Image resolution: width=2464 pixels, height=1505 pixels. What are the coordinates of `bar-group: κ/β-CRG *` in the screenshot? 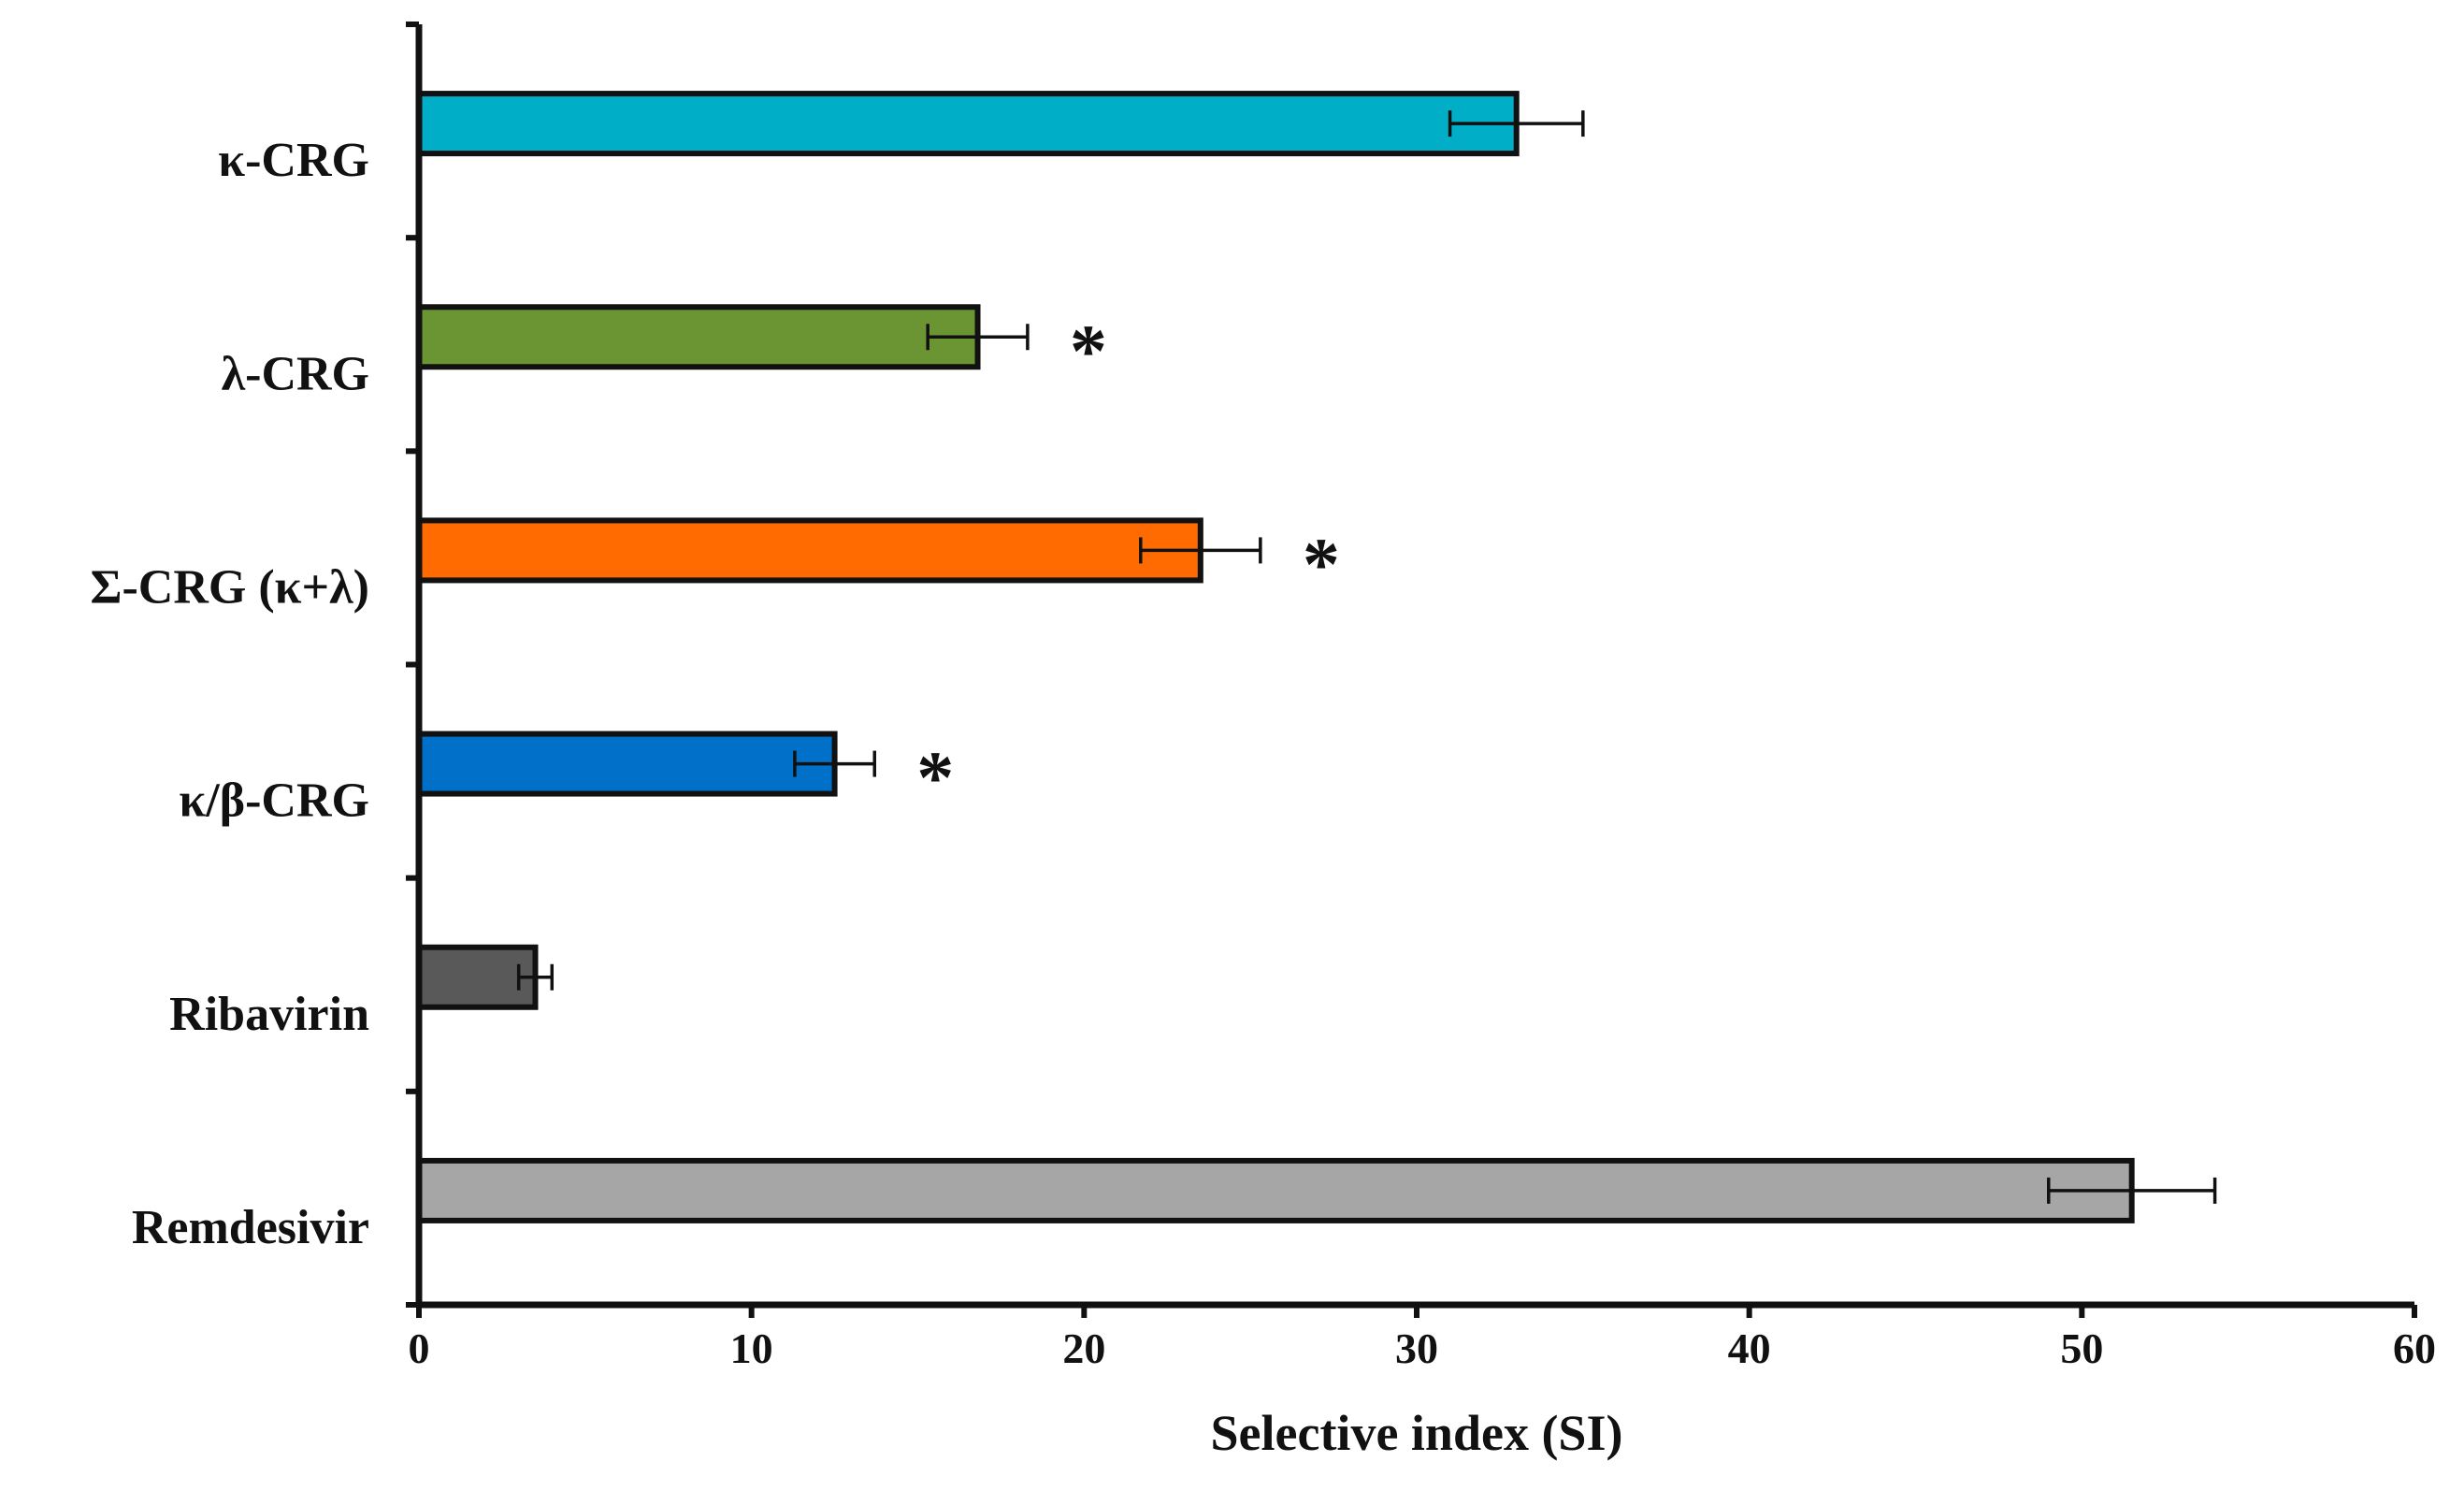 It's located at (566, 779).